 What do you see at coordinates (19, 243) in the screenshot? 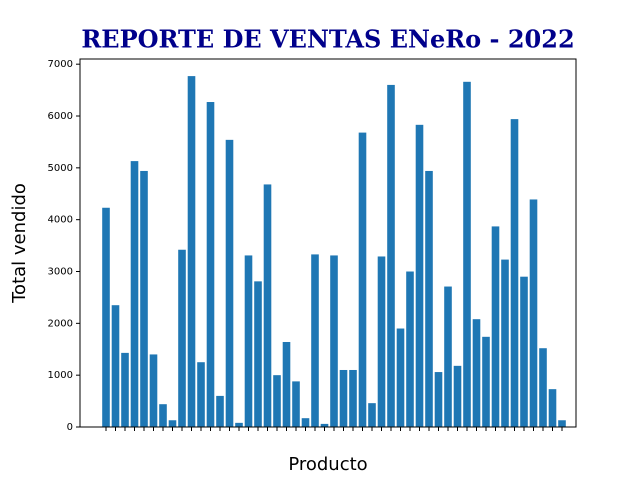
I see `y-axis-label: Total vendido` at bounding box center [19, 243].